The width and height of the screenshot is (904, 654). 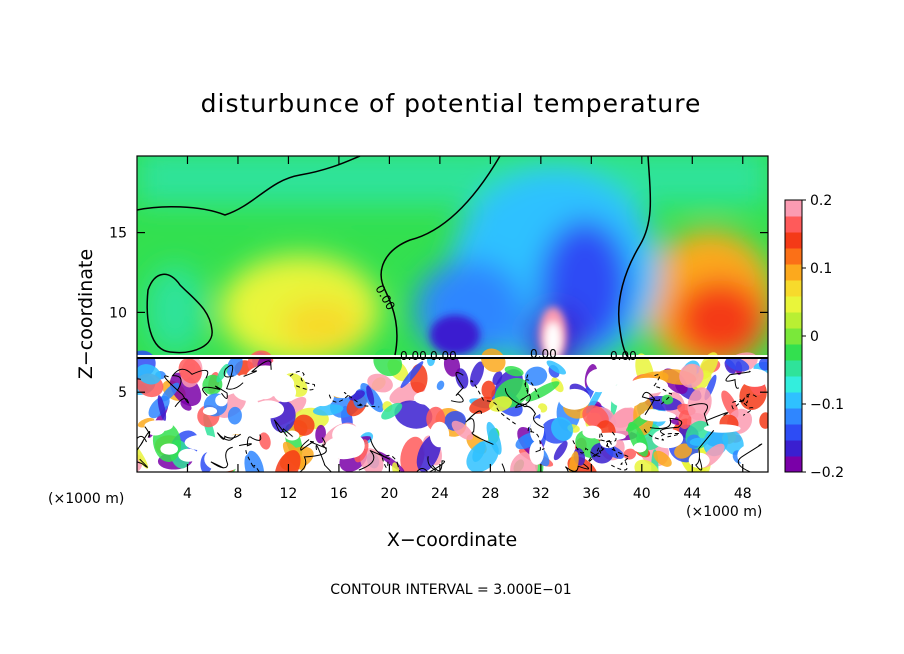 I want to click on colorbar-tick-label: 0.1, so click(x=821, y=269).